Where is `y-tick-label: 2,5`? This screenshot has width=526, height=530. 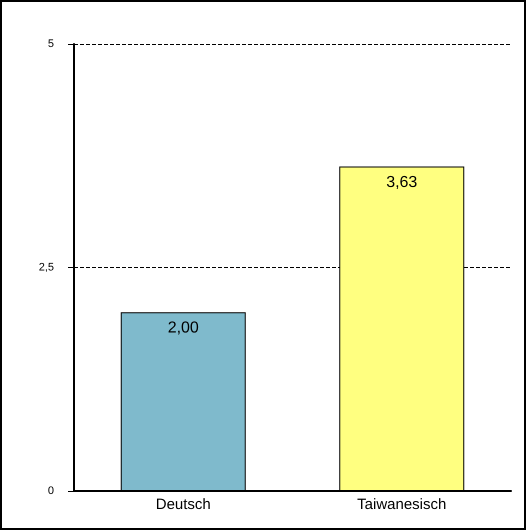
y-tick-label: 2,5 is located at coordinates (46, 268).